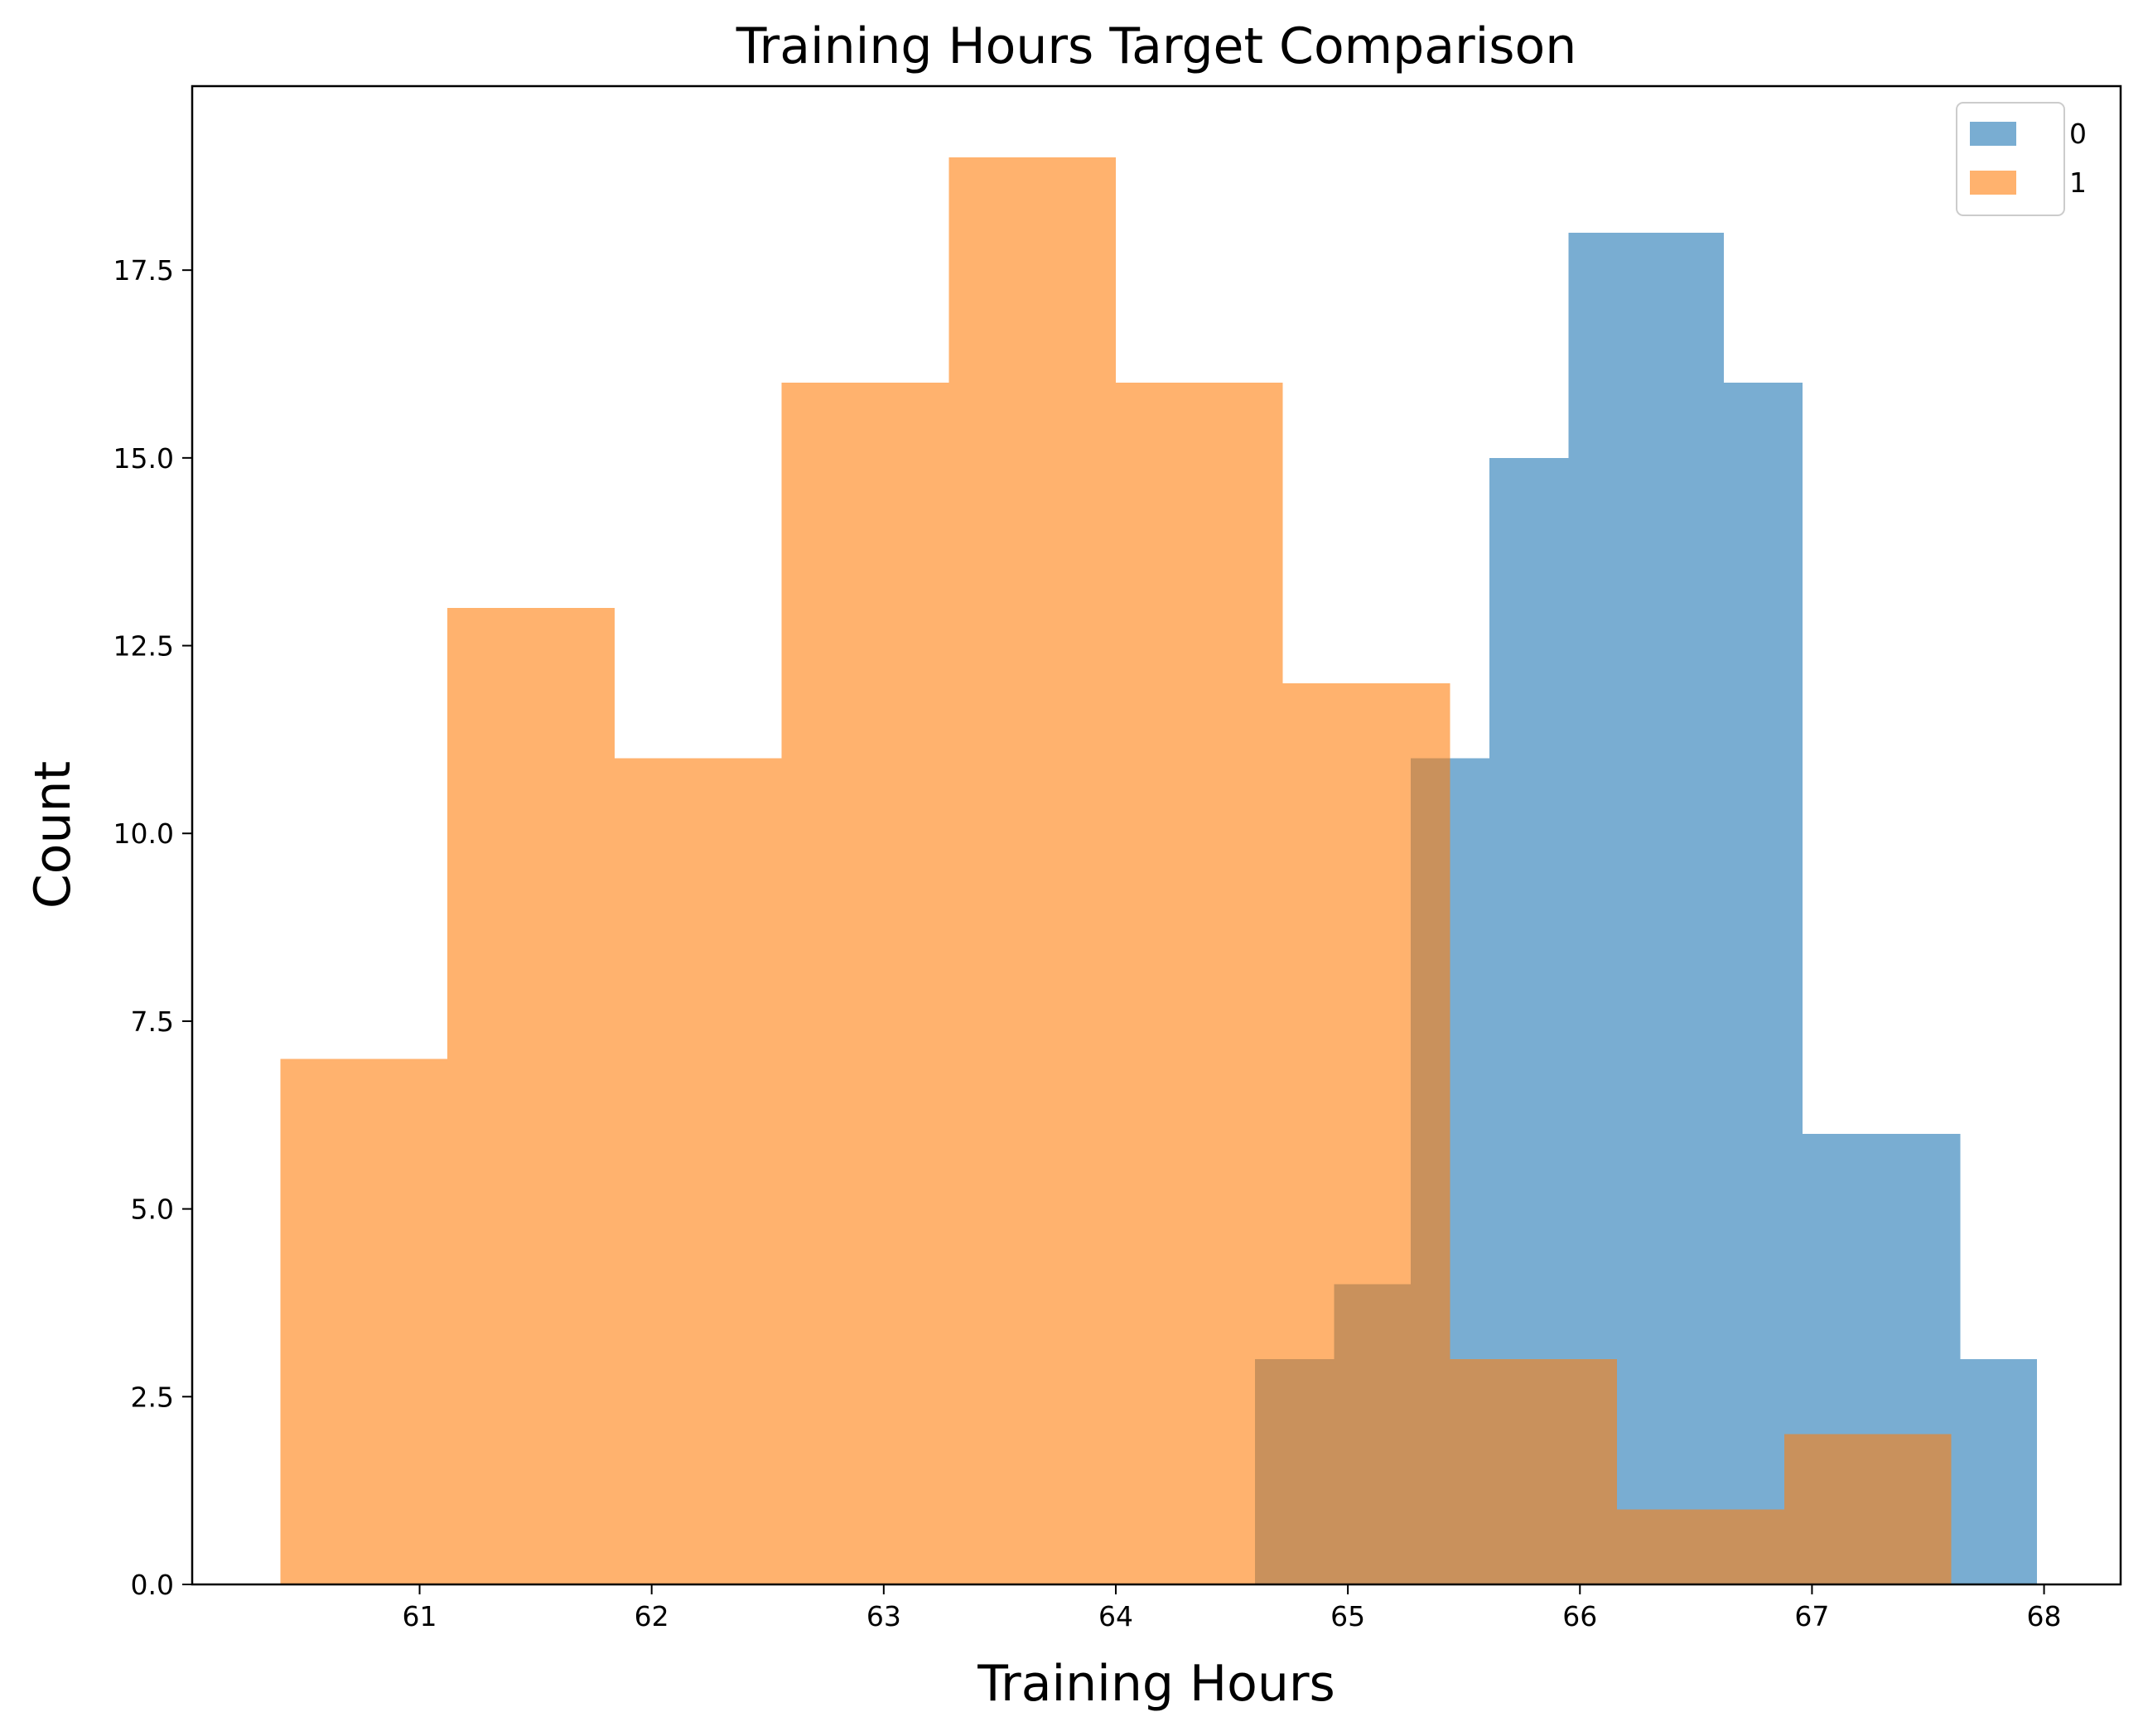 The height and width of the screenshot is (1736, 2143). I want to click on chart-title: Training Hours Target Comparison, so click(1156, 46).